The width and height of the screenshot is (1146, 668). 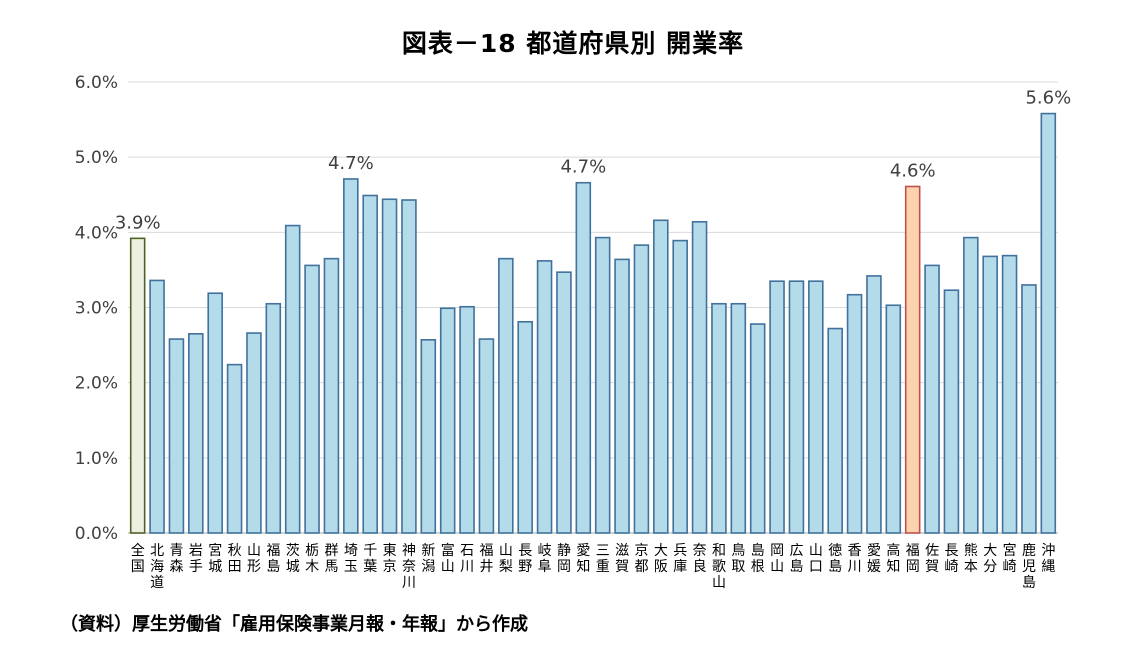 I want to click on x-tick-label: 石川, so click(x=467, y=559).